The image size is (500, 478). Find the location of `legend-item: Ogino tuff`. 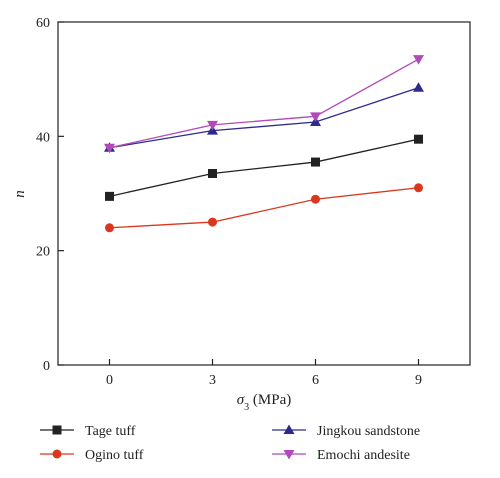

legend-item: Ogino tuff is located at coordinates (92, 455).